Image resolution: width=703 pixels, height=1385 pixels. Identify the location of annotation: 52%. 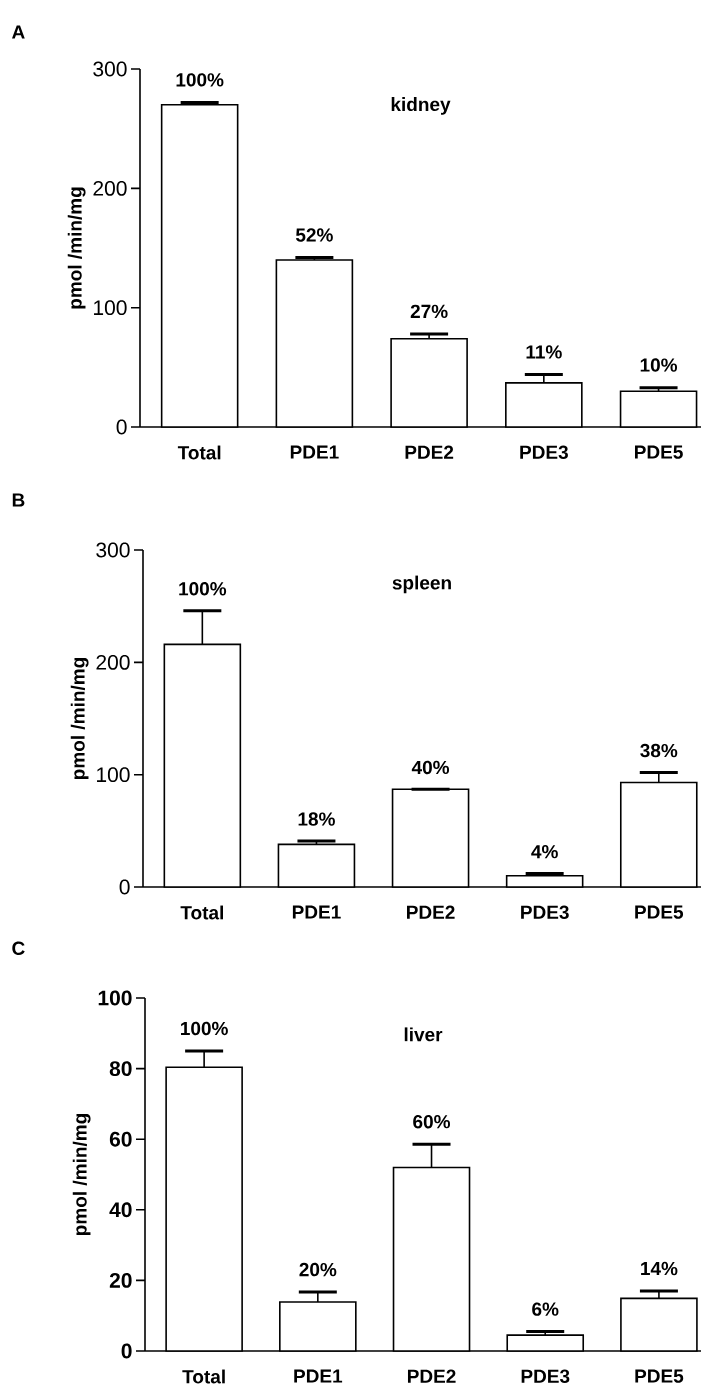
(314, 235).